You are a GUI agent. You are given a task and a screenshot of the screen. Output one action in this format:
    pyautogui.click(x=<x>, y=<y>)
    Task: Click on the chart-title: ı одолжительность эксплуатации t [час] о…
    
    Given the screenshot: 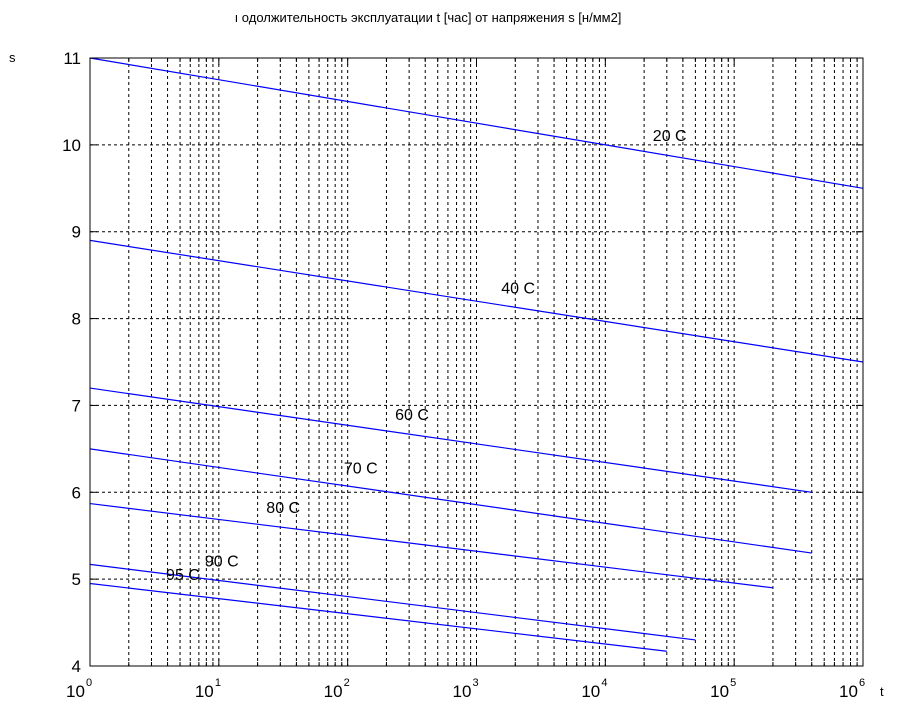 What is the action you would take?
    pyautogui.click(x=428, y=17)
    